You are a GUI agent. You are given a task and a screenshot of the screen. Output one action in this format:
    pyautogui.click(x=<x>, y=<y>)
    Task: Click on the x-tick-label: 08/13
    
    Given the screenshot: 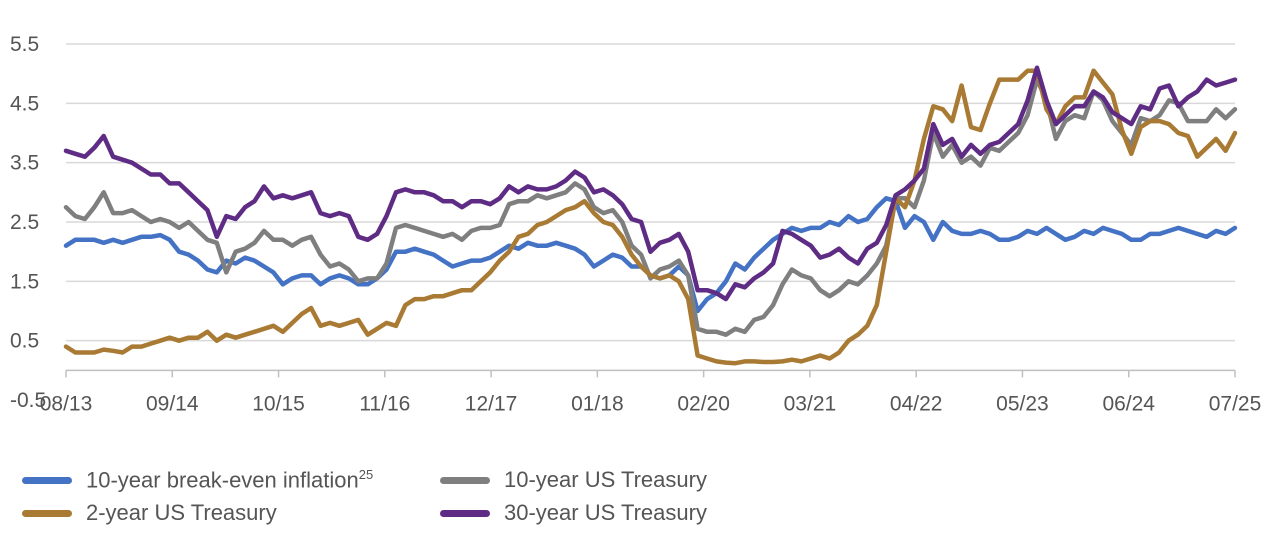 What is the action you would take?
    pyautogui.click(x=66, y=403)
    